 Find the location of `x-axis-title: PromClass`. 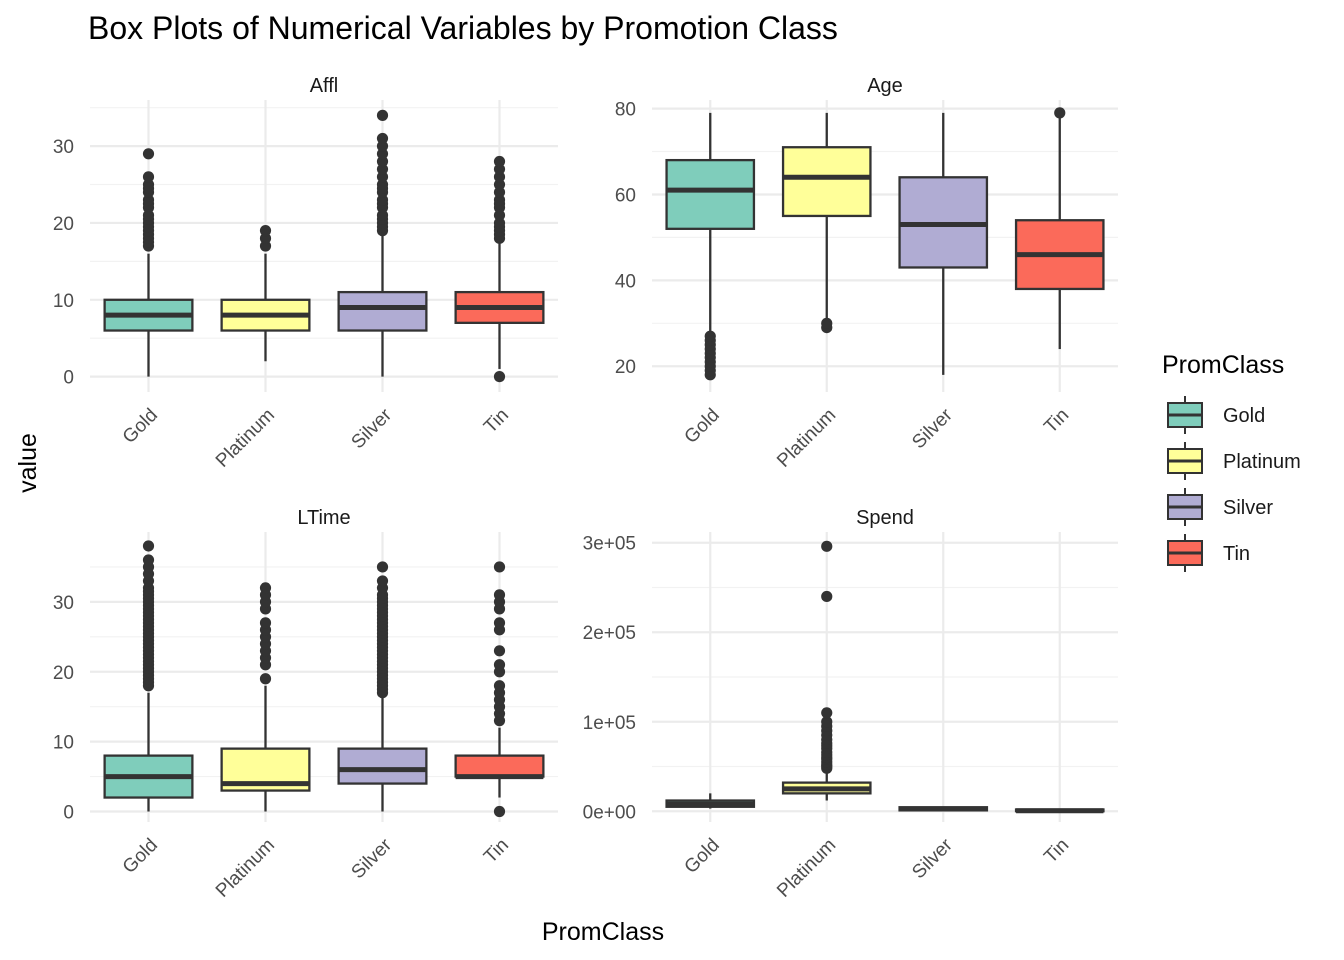

x-axis-title: PromClass is located at coordinates (603, 932).